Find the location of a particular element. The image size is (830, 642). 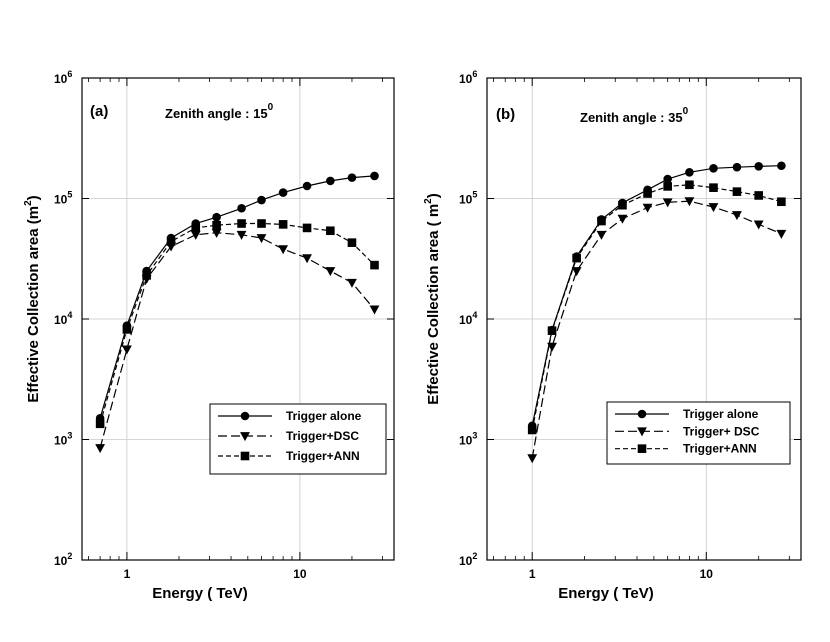

legend-box is located at coordinates (698, 433).